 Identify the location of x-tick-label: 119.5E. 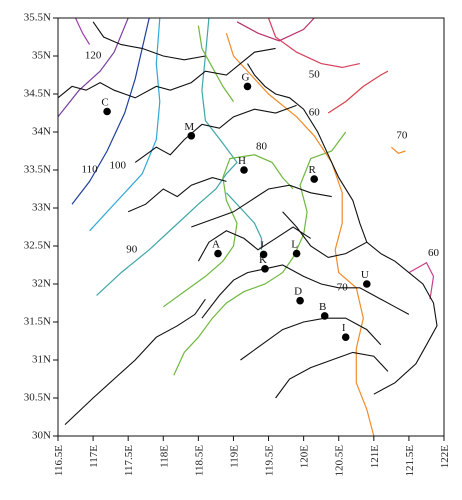
(270, 460).